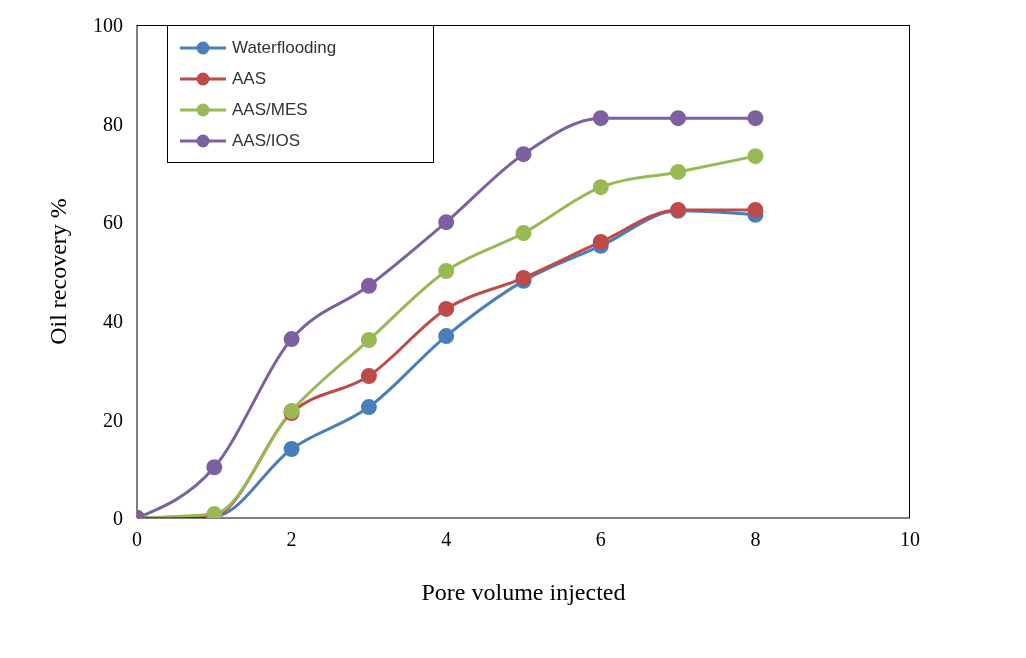 Image resolution: width=1026 pixels, height=658 pixels. I want to click on x-axis-title: Pore volume injected, so click(523, 592).